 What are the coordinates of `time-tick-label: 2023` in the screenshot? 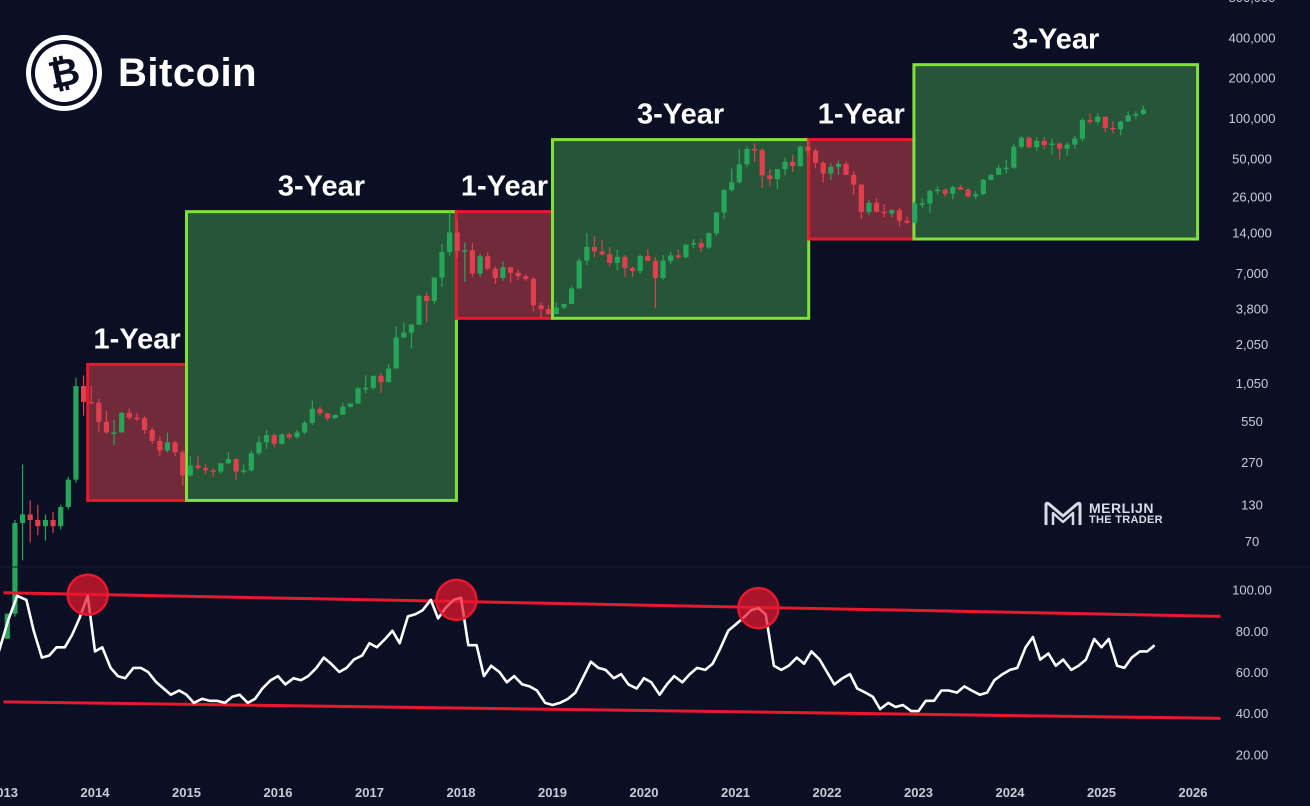 It's located at (918, 792).